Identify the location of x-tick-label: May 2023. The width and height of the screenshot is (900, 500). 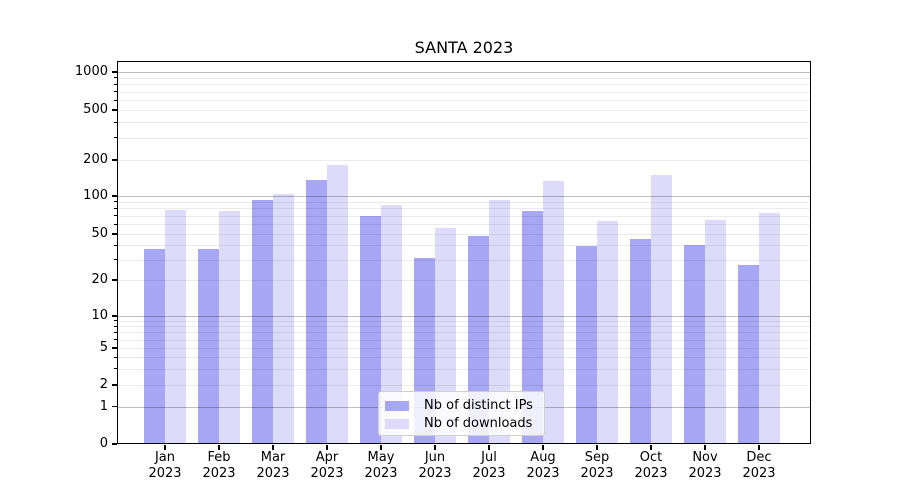
(381, 465).